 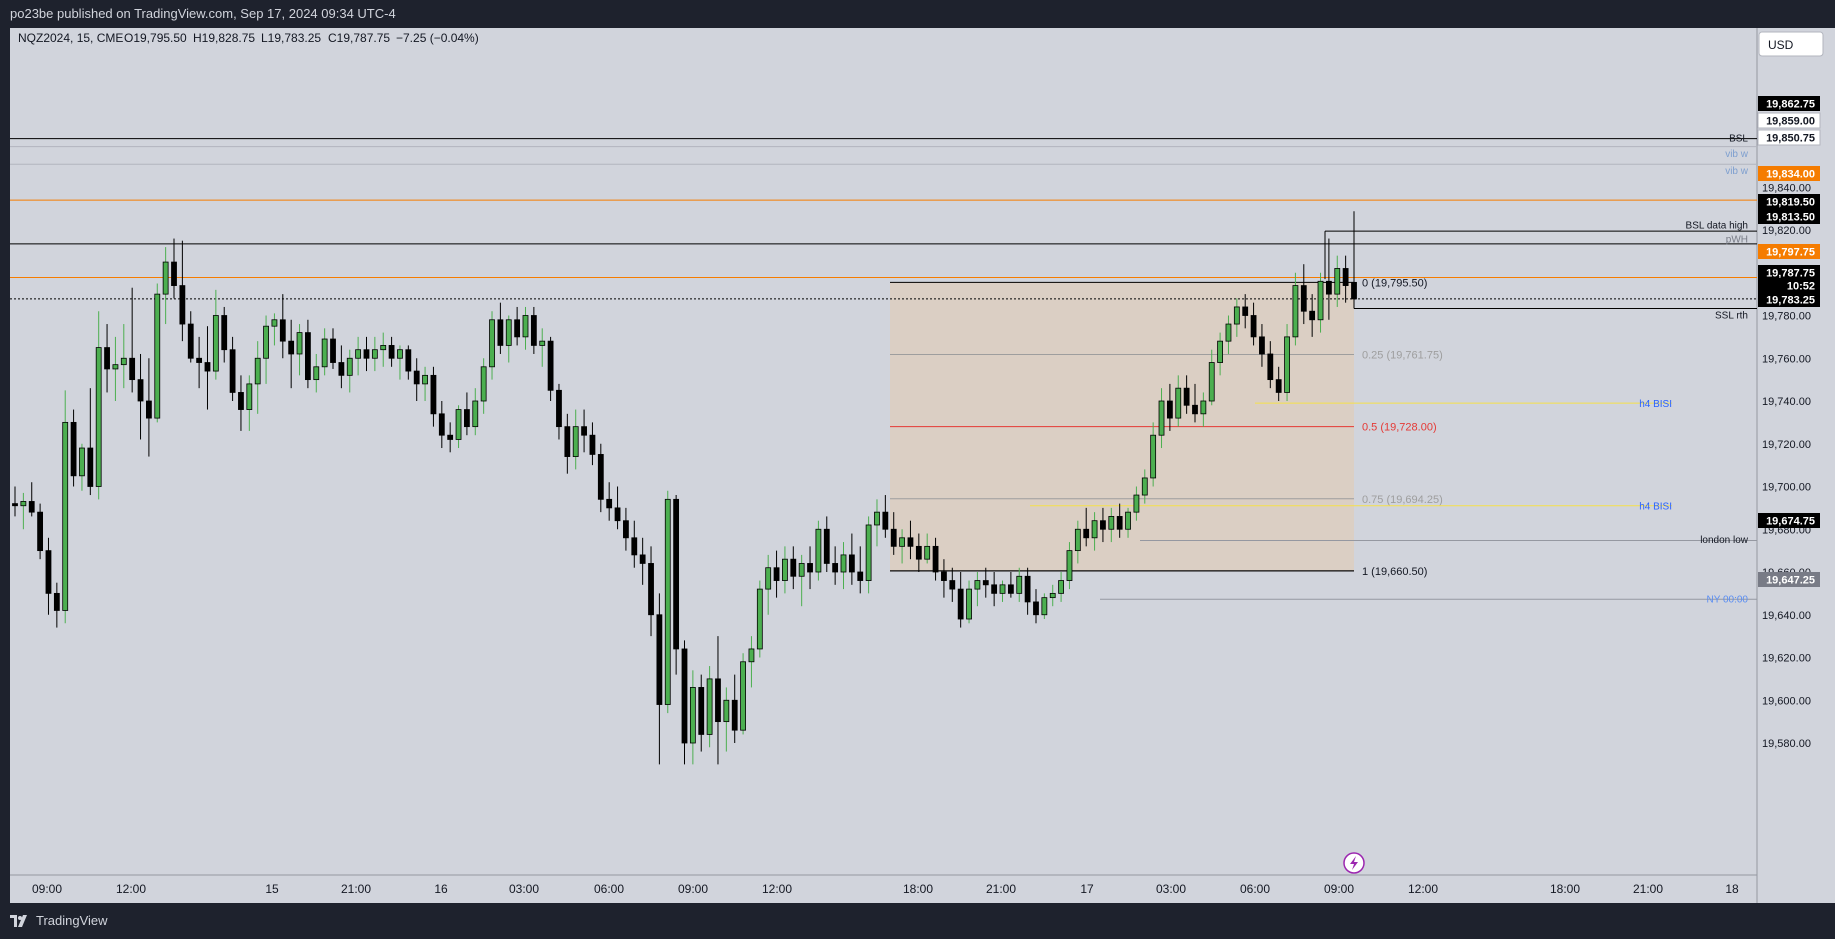 I want to click on time-axis, so click(x=883, y=889).